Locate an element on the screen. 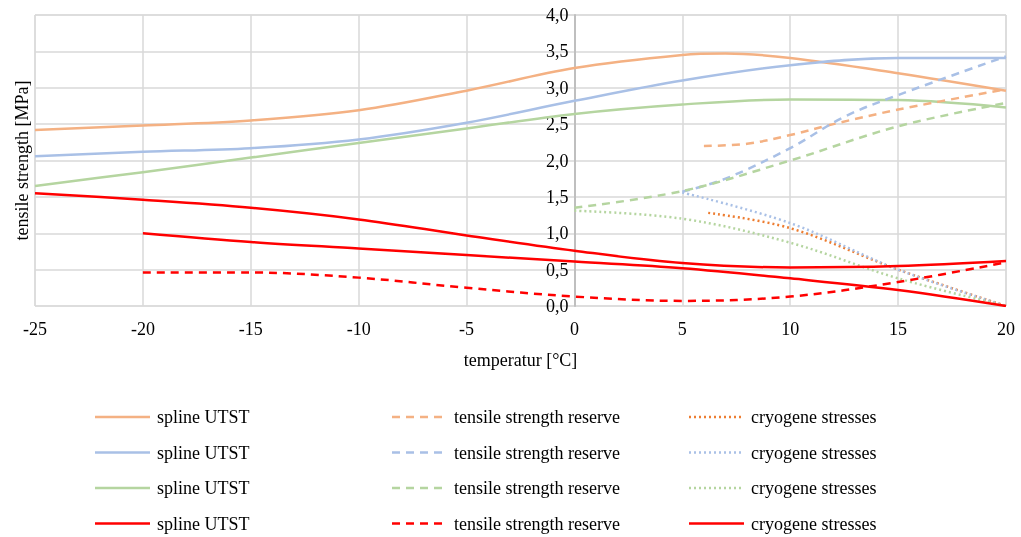  x-tick-label: -10 is located at coordinates (358, 329).